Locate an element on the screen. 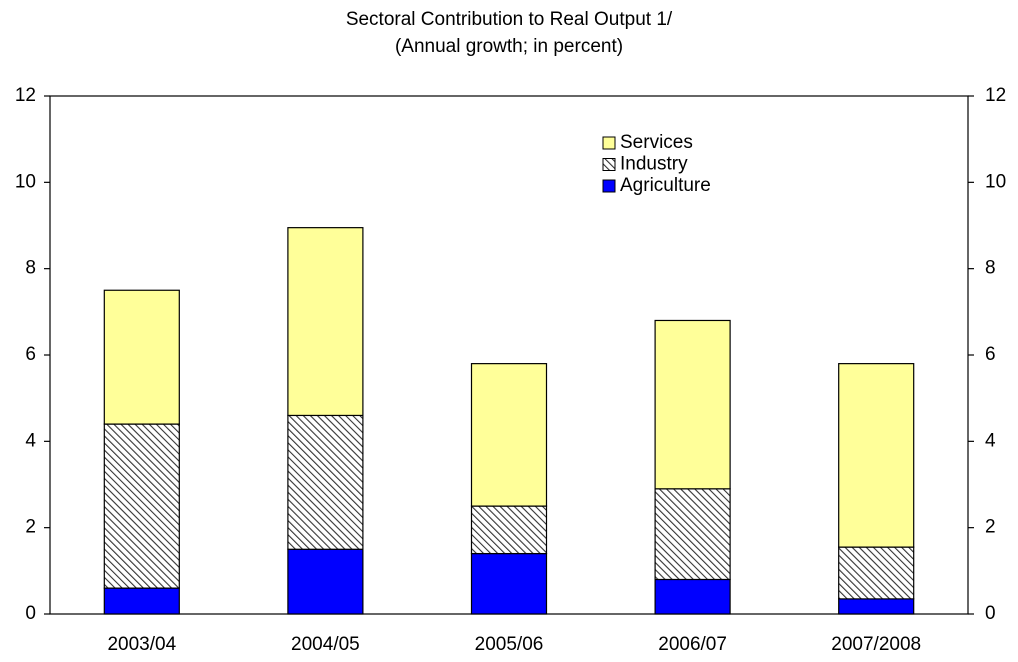  x-tick-label: 2006/07 is located at coordinates (692, 644).